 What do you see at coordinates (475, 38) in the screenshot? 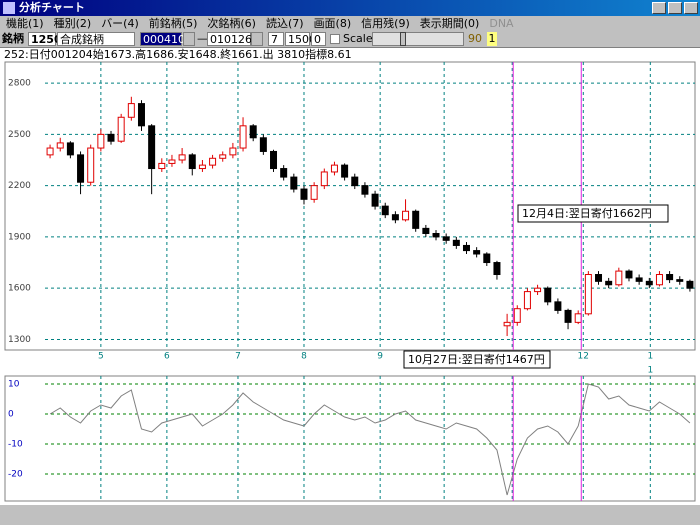
I see `value1: 90` at bounding box center [475, 38].